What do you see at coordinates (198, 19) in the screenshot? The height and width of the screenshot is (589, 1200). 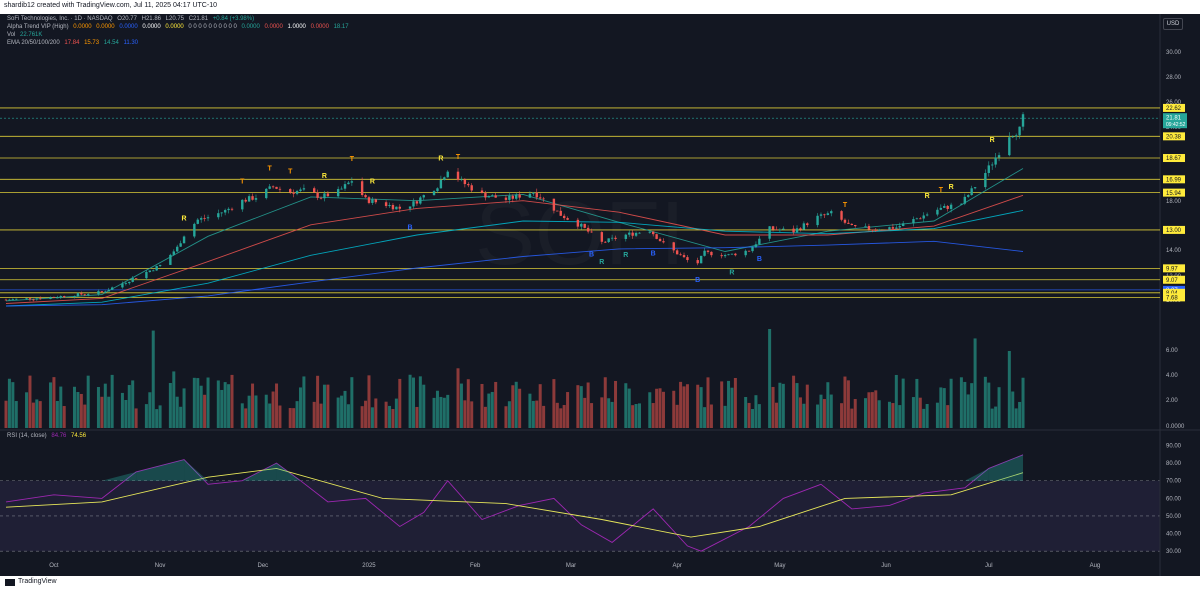 I see `legend-close: C21.81` at bounding box center [198, 19].